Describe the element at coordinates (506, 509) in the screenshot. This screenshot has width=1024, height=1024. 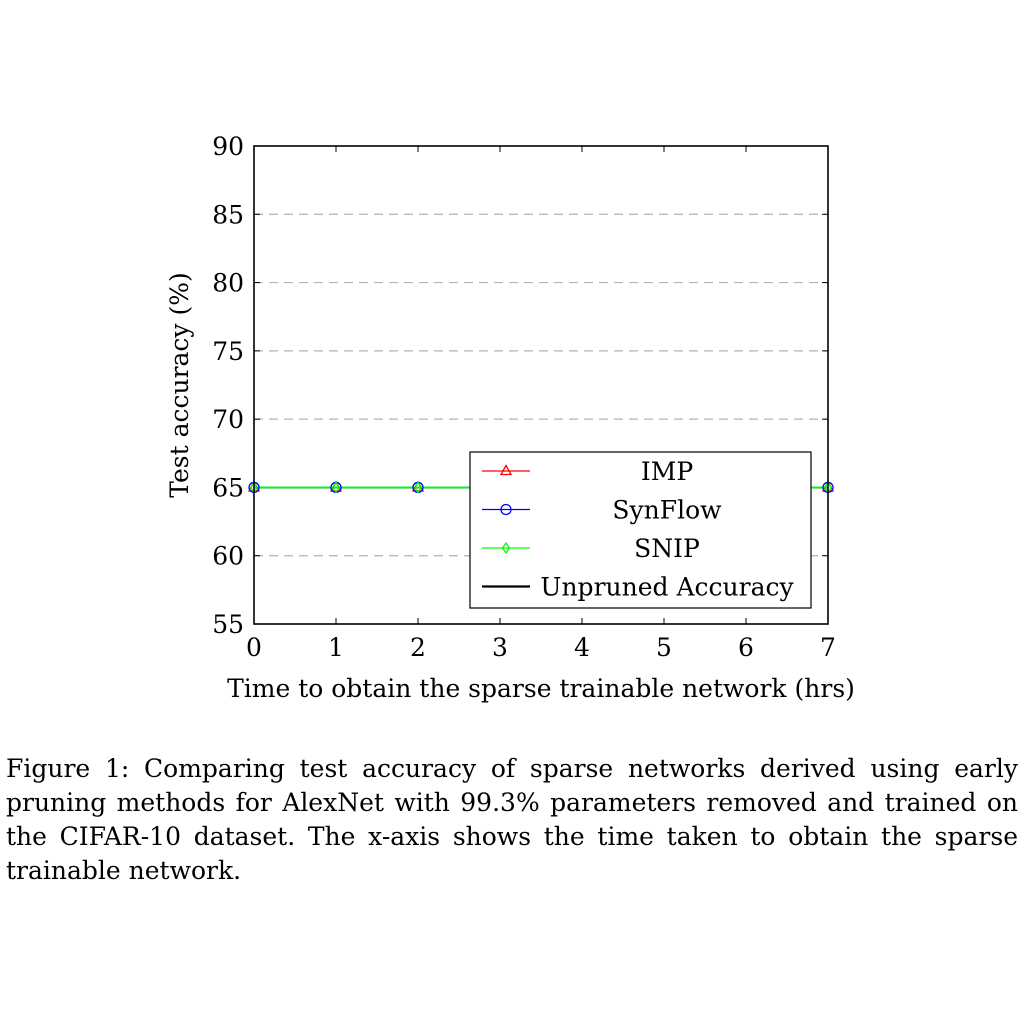
I see `legend-marker-synflow` at that location.